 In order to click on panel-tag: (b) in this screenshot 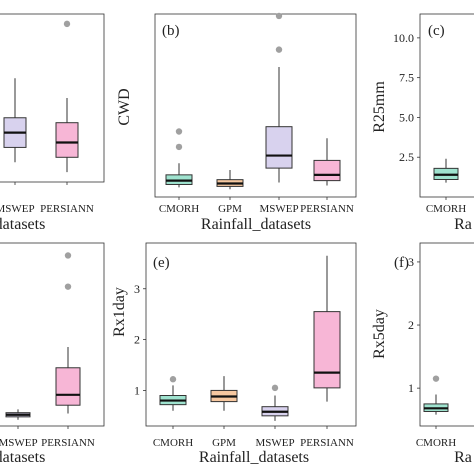, I will do `click(171, 31)`.